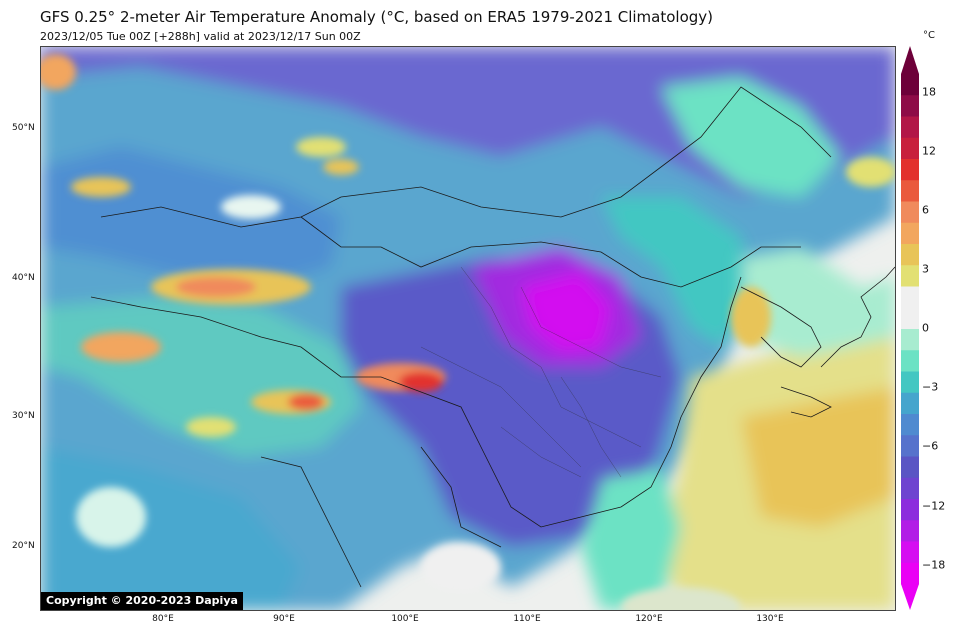 The height and width of the screenshot is (638, 960). I want to click on lon-label-90e: 90°E, so click(284, 619).